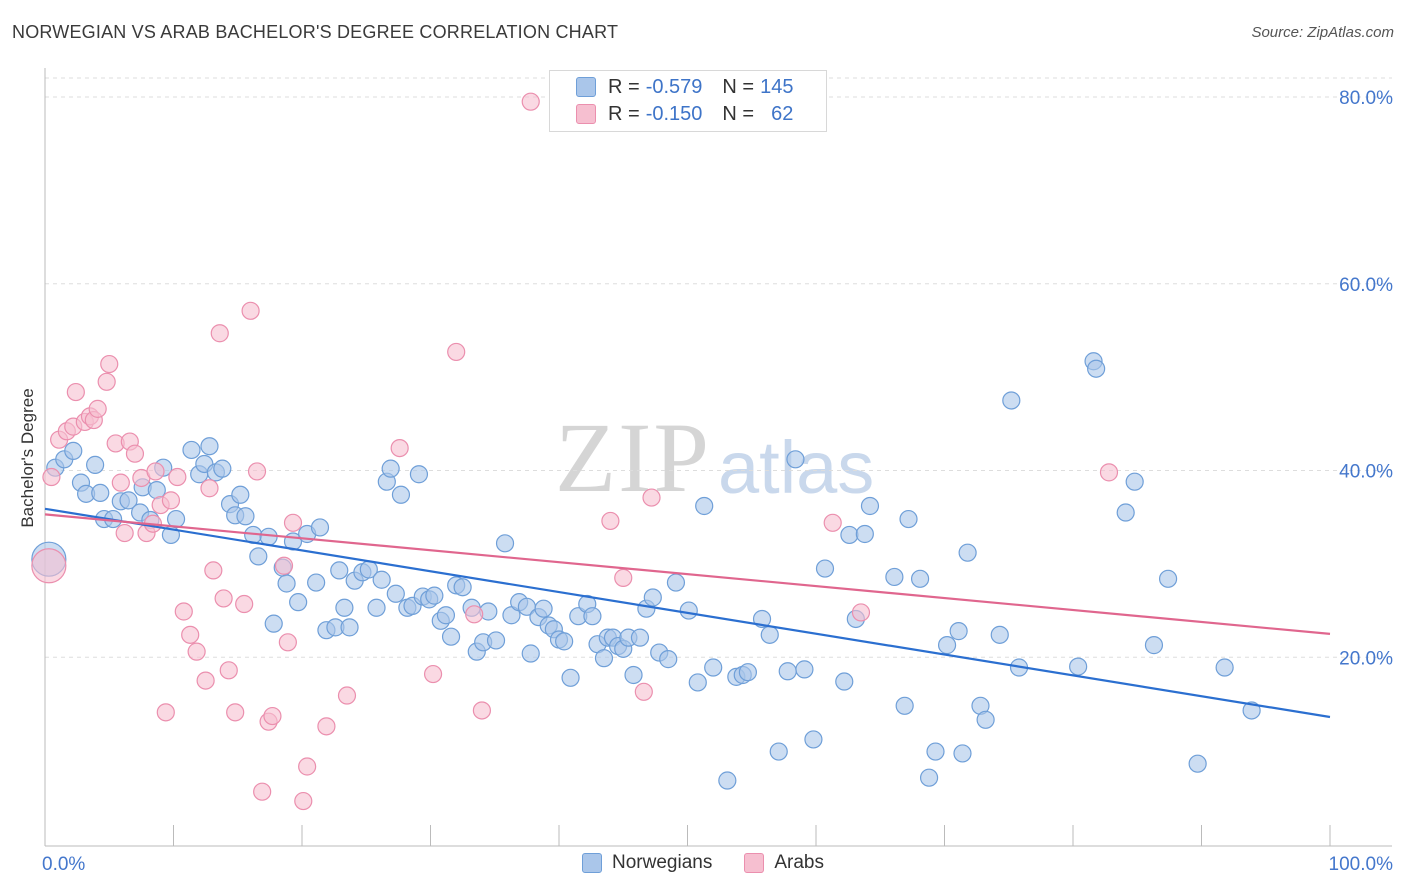 The image size is (1406, 892). Describe the element at coordinates (1322, 32) in the screenshot. I see `source-label: Source: ZipAtlas.com` at that location.